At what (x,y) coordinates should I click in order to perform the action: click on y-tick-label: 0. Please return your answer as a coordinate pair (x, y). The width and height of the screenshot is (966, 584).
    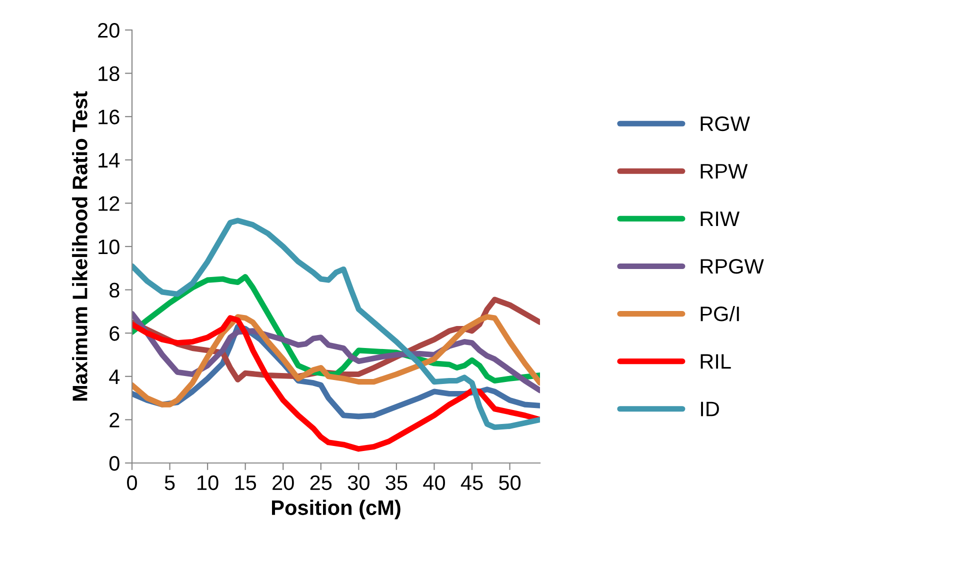
    Looking at the image, I should click on (114, 463).